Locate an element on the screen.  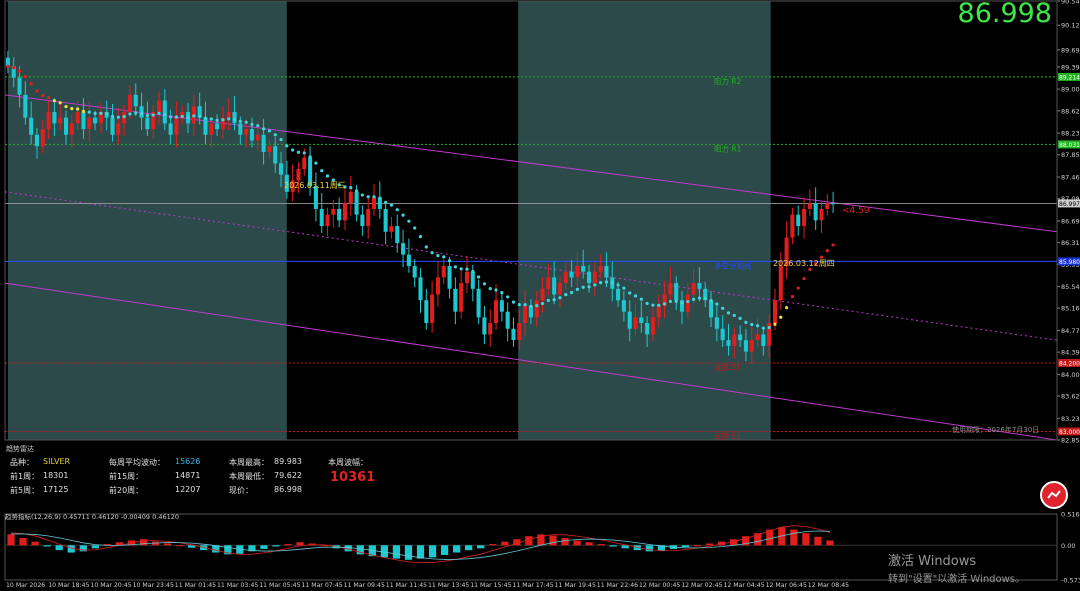
week15-value: 14871 is located at coordinates (188, 475).